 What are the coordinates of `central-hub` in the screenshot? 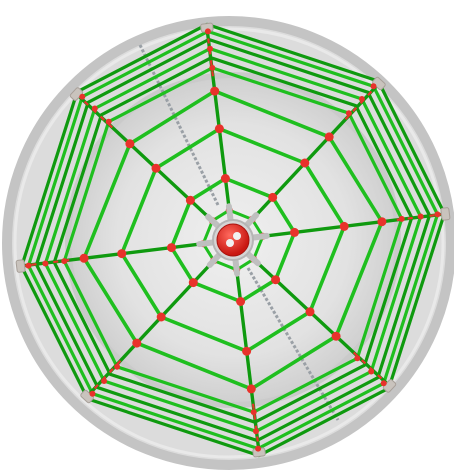 It's located at (233, 240).